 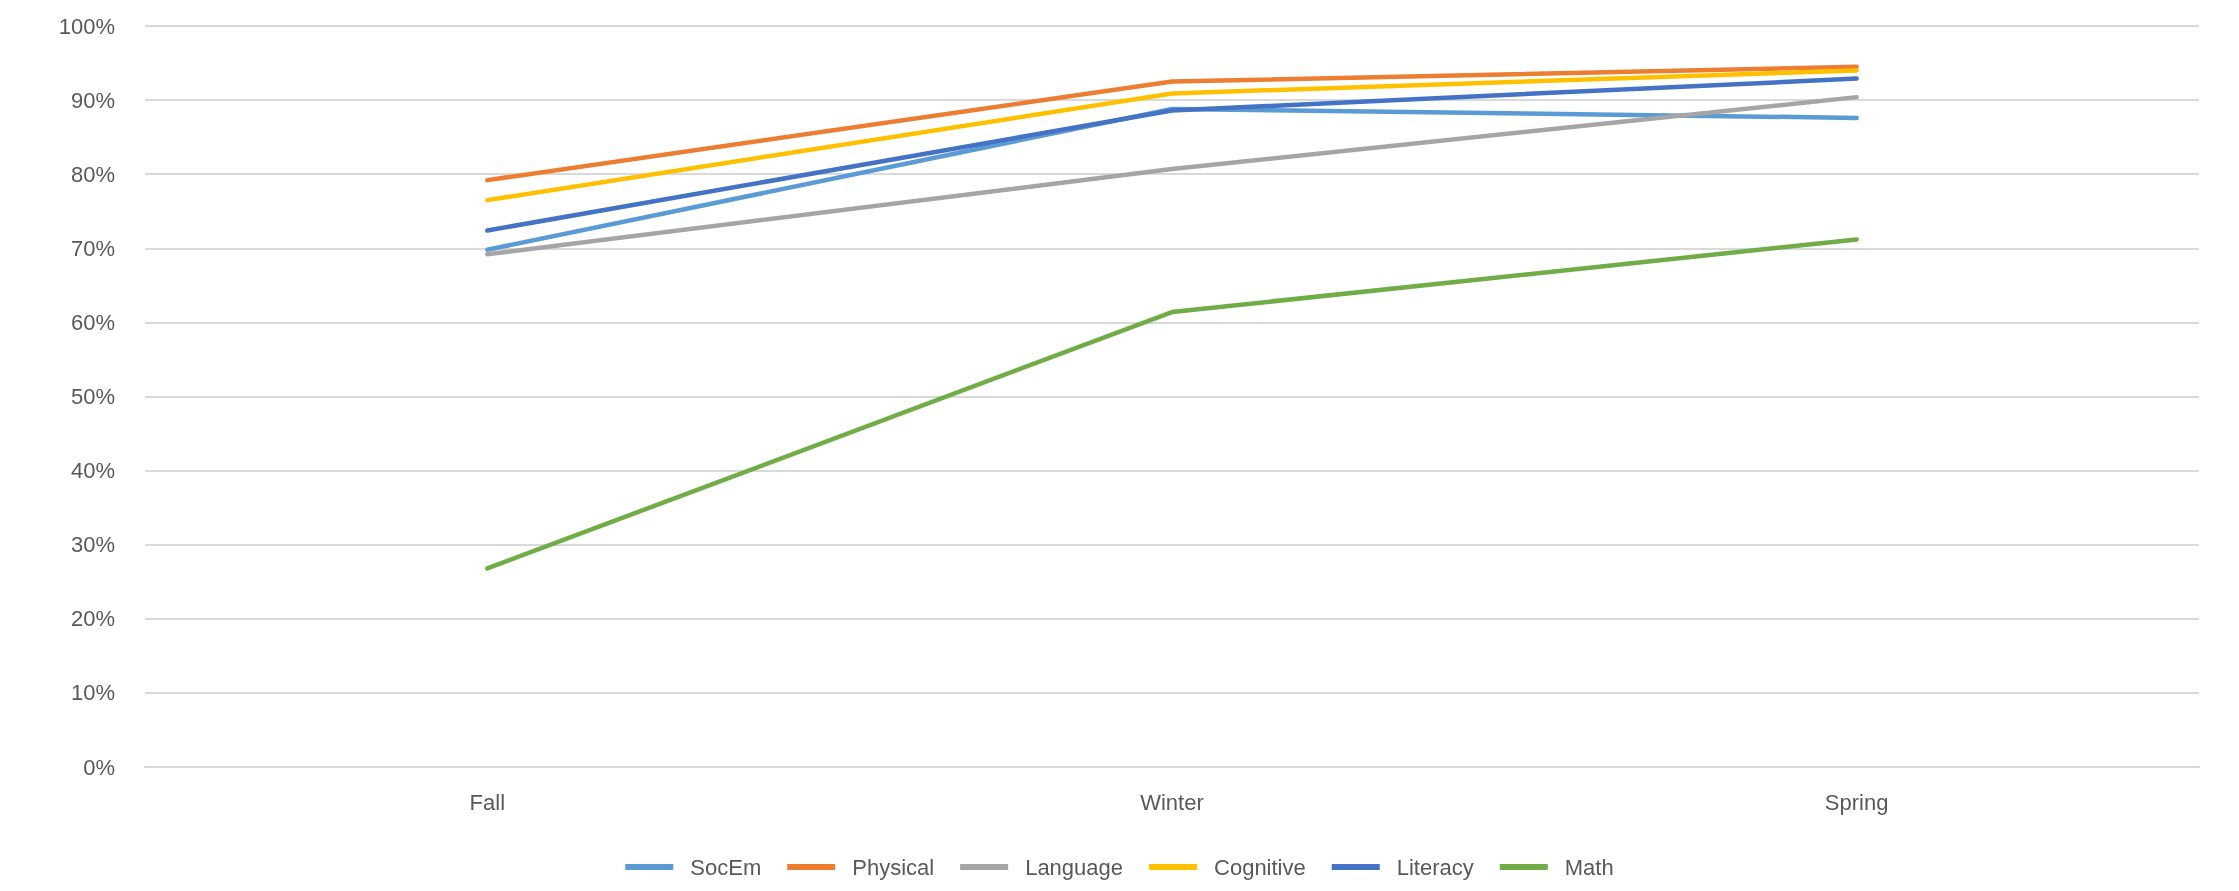 What do you see at coordinates (1260, 867) in the screenshot?
I see `legend-label: Cognitive` at bounding box center [1260, 867].